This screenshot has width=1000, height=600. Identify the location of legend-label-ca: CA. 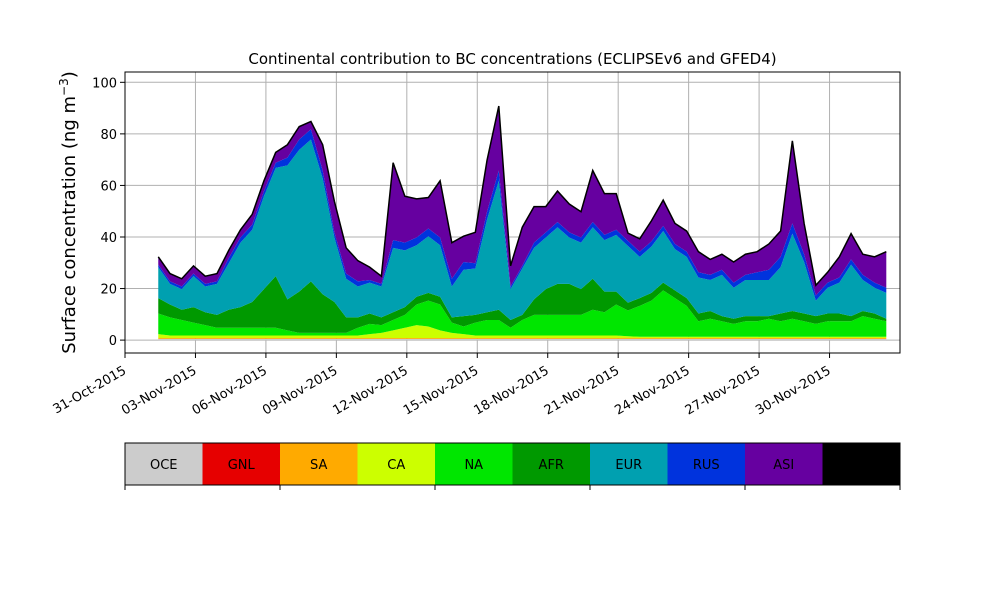
(396, 465).